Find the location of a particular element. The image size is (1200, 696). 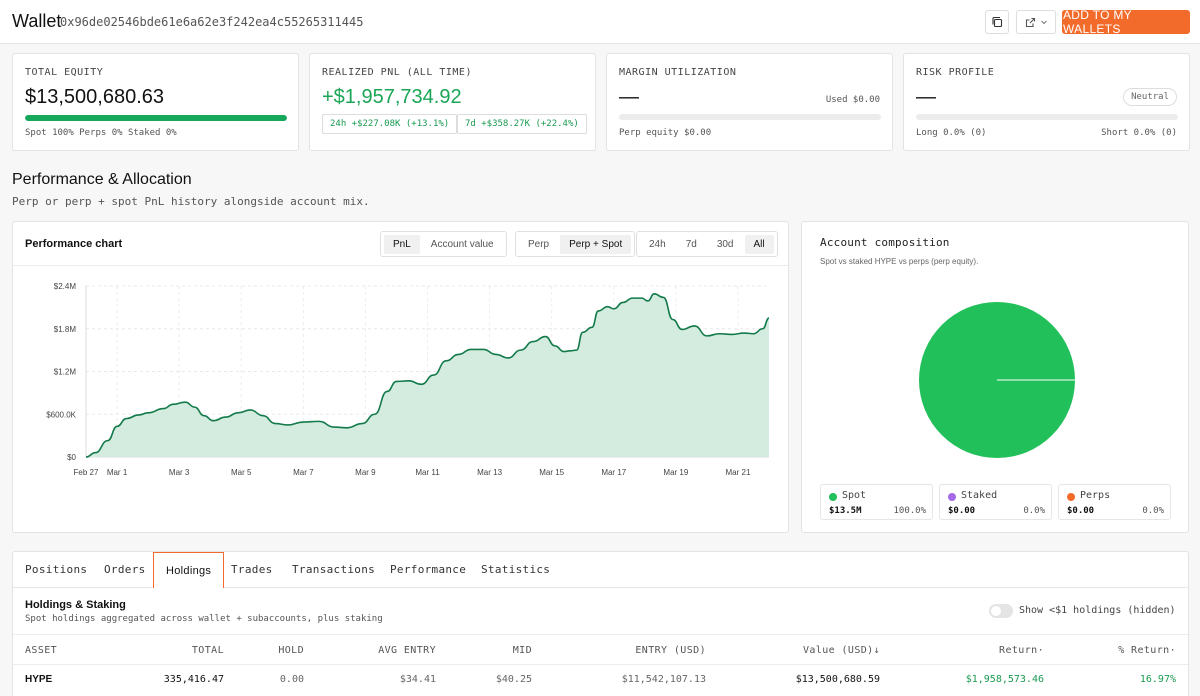

col-pct-return: % Return· is located at coordinates (1147, 650).